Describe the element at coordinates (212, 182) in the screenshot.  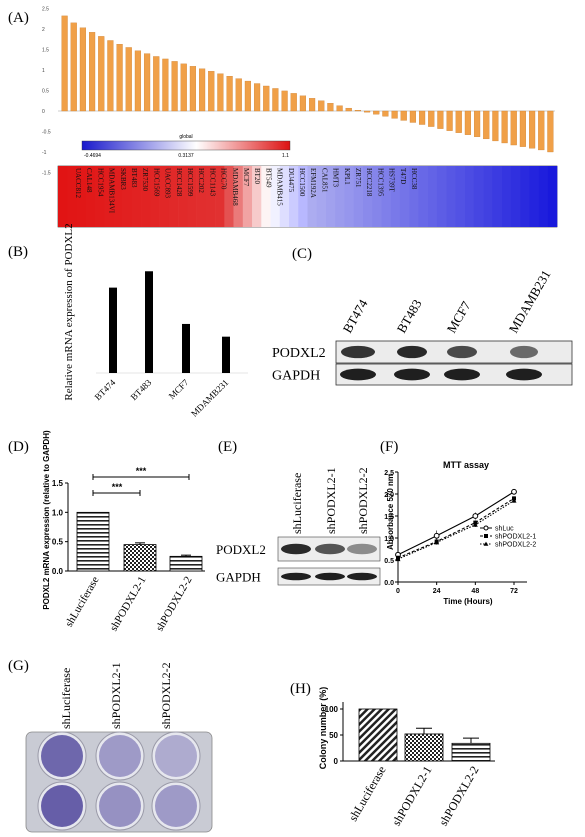
I see `panel-a-heat-label: HCC1143` at that location.